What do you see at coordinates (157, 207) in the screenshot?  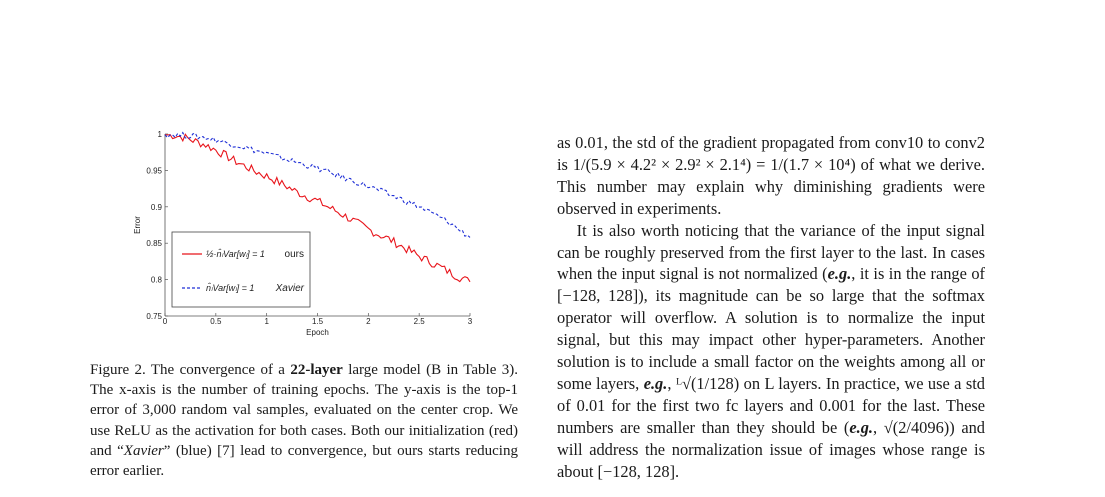 I see `y-tick-label: 0.9` at bounding box center [157, 207].